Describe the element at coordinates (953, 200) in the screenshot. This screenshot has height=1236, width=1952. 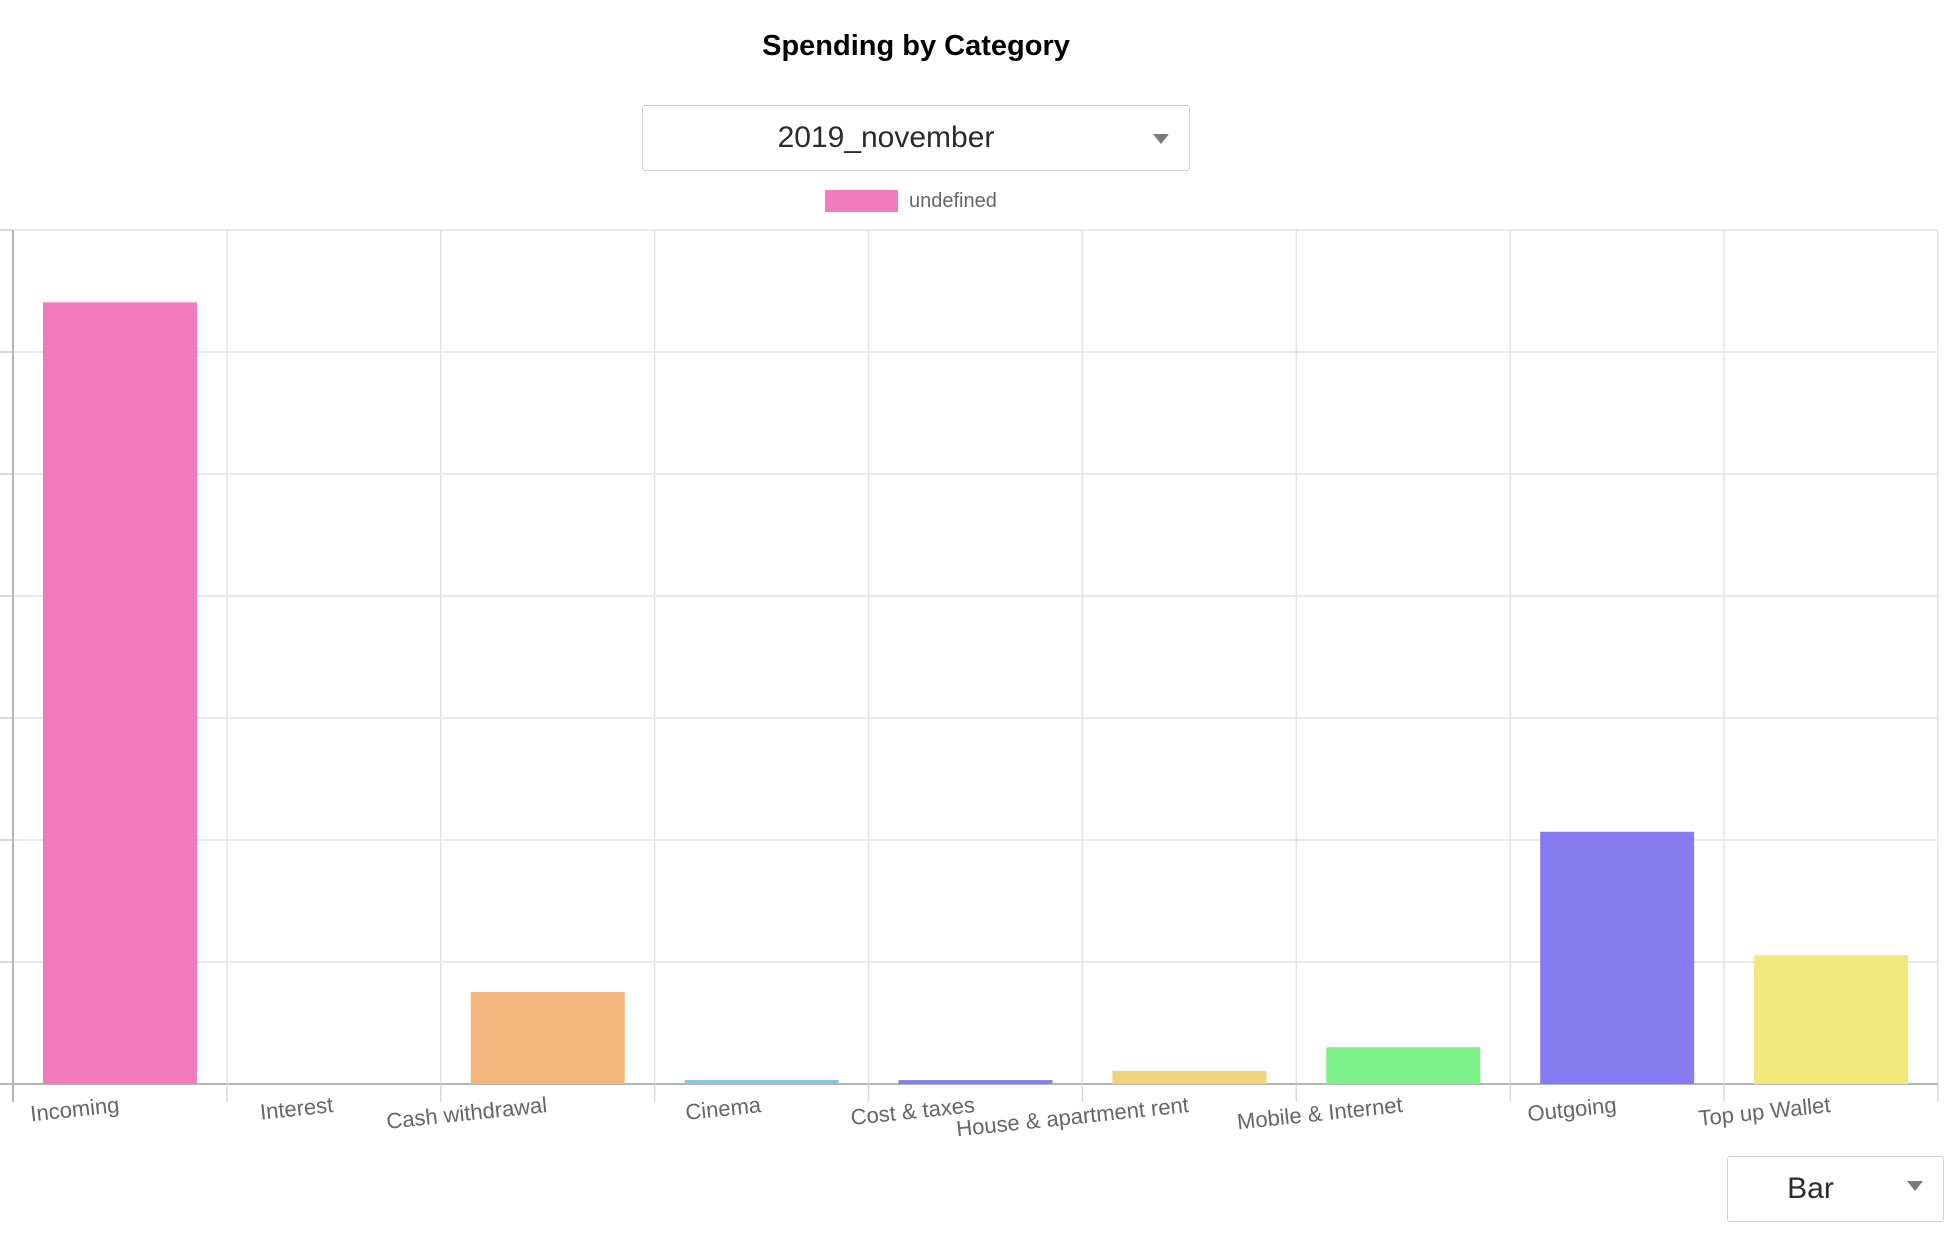
I see `legend-label: undefined` at that location.